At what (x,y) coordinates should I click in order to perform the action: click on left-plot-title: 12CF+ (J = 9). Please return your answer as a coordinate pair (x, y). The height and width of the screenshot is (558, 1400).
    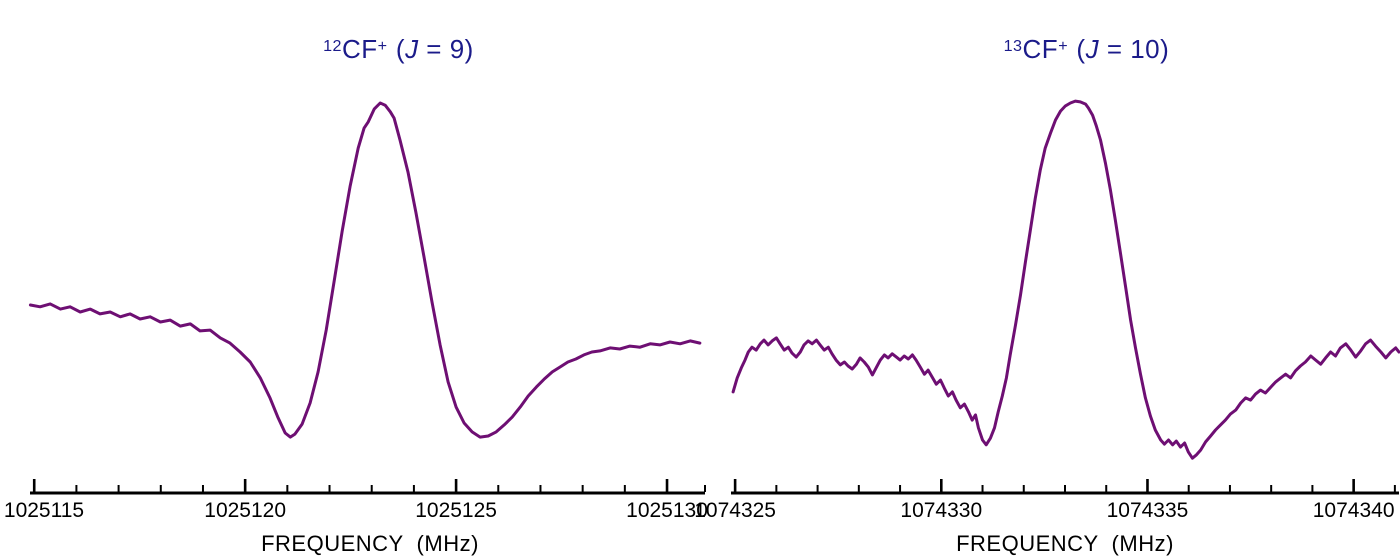
    Looking at the image, I should click on (383, 49).